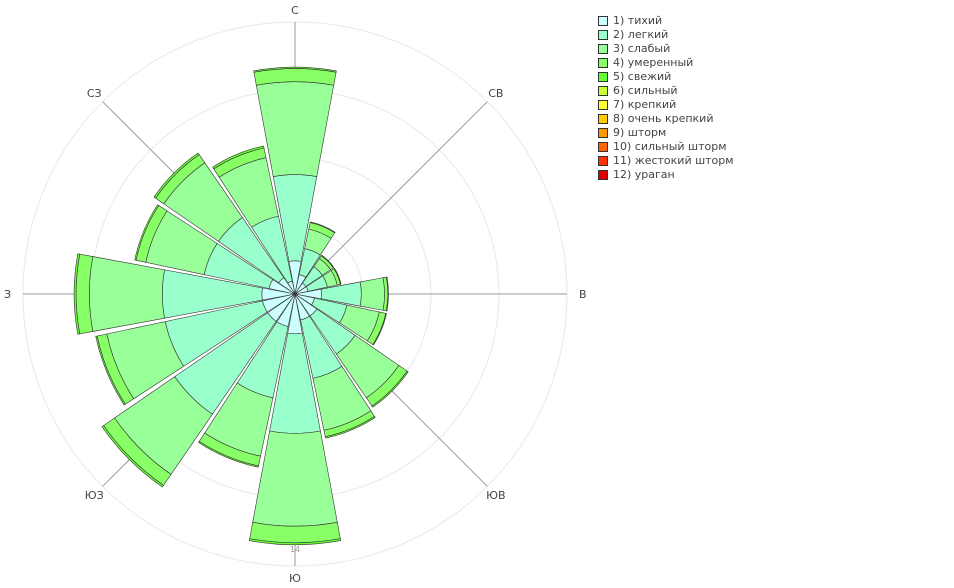 This screenshot has width=954, height=588. What do you see at coordinates (583, 294) in the screenshot?
I see `direction-label: В` at bounding box center [583, 294].